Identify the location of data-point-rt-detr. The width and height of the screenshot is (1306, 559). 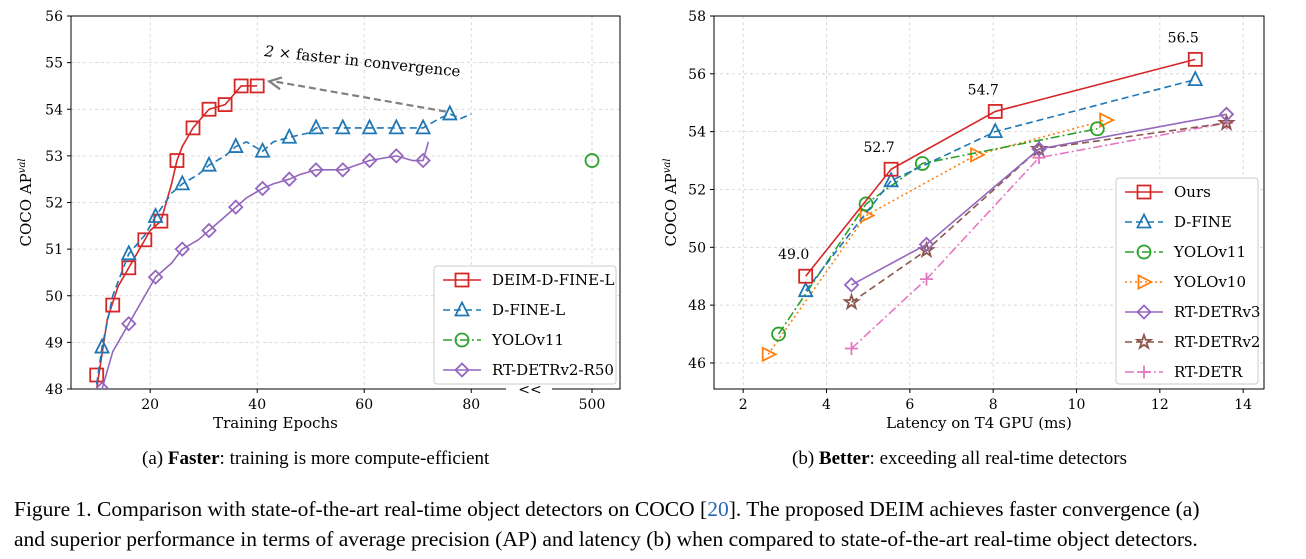
(851, 349).